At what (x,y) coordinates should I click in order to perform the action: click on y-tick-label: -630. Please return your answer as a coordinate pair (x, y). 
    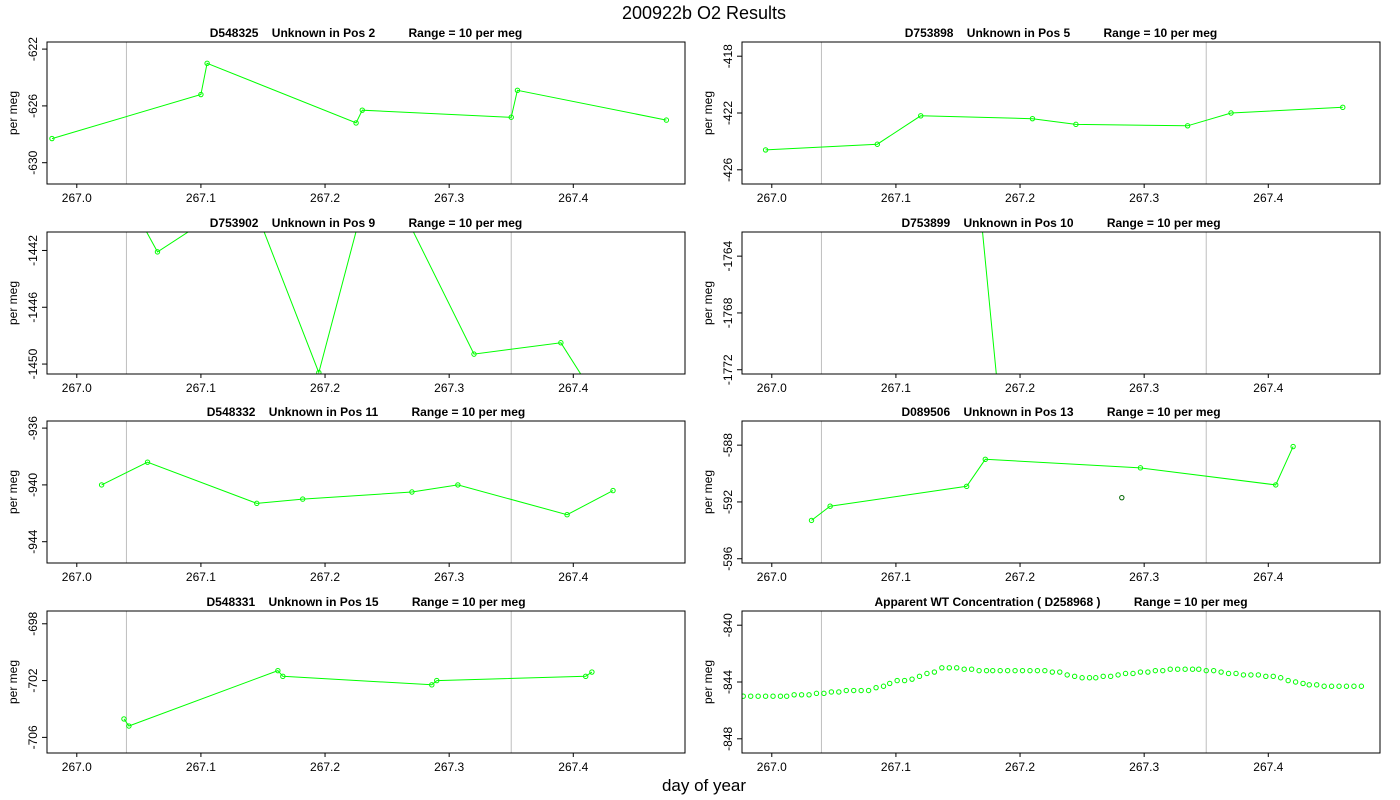
    Looking at the image, I should click on (33, 162).